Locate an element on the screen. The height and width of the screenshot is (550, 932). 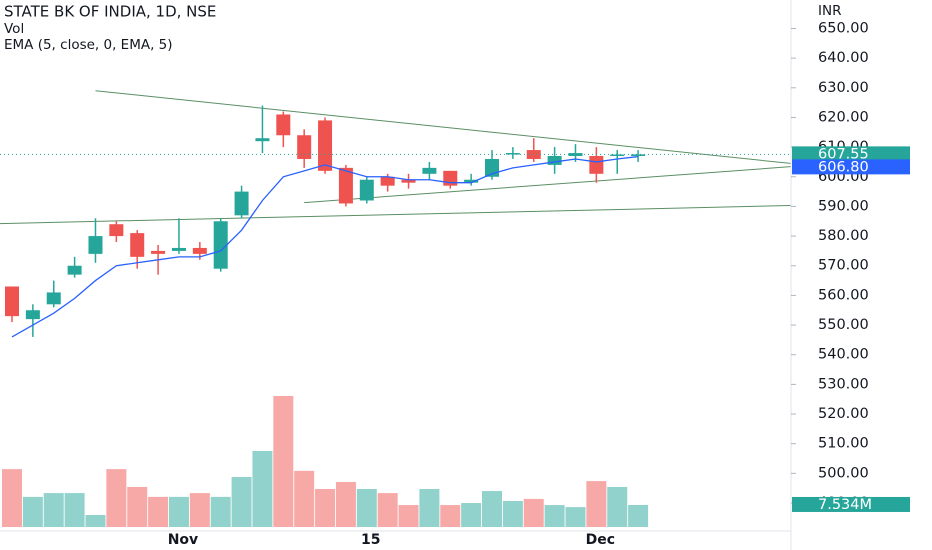
x-tick-label: 15 is located at coordinates (370, 540).